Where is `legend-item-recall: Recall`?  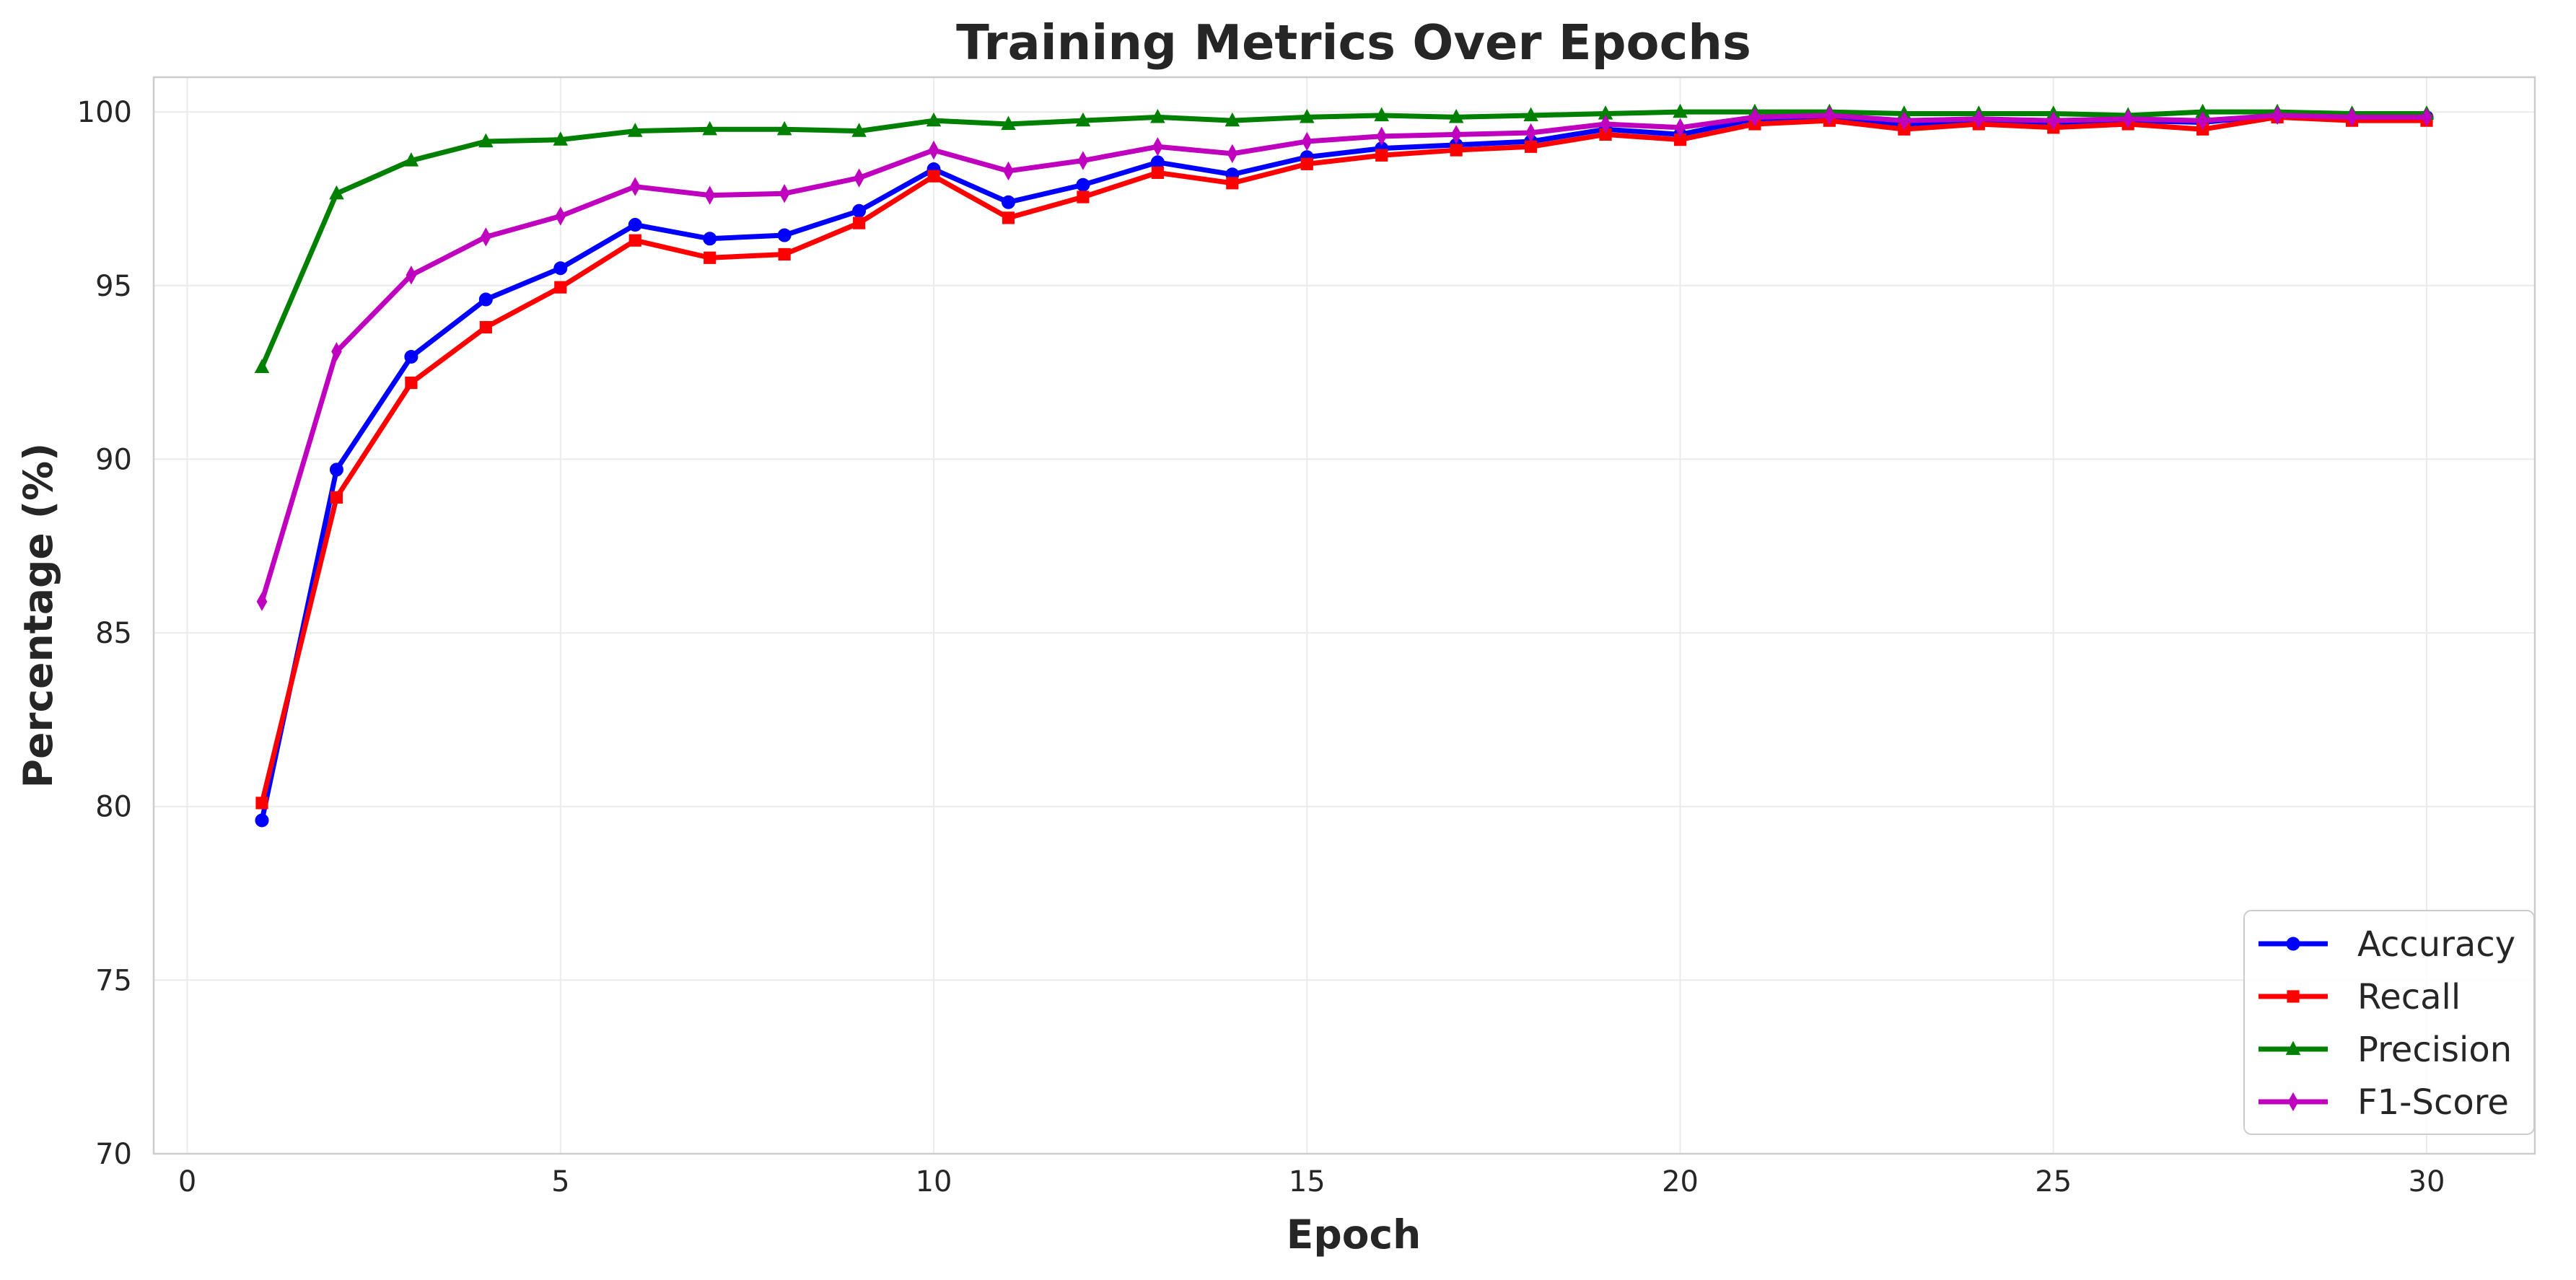
legend-item-recall: Recall is located at coordinates (2360, 997).